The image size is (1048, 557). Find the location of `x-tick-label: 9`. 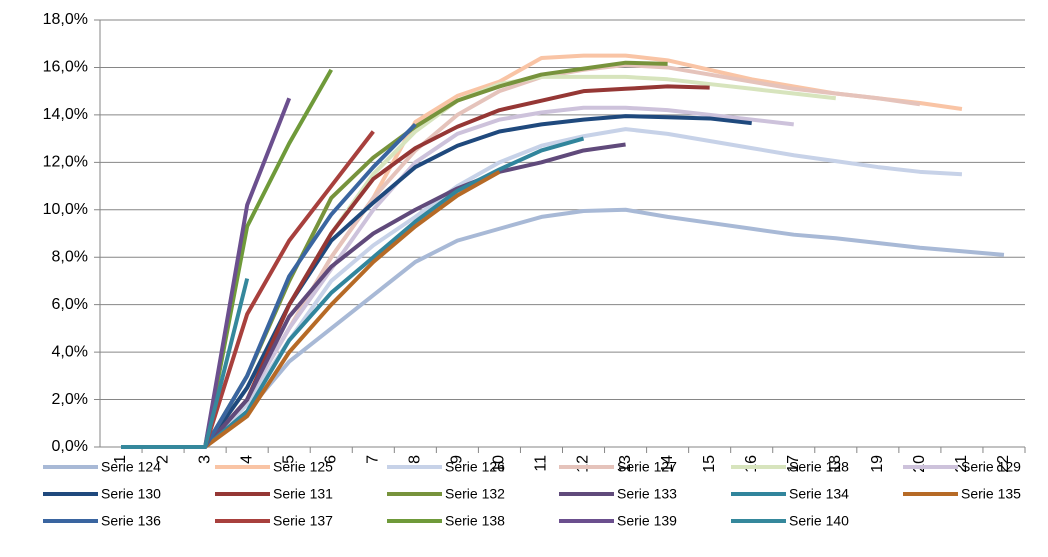

x-tick-label: 9 is located at coordinates (457, 459).